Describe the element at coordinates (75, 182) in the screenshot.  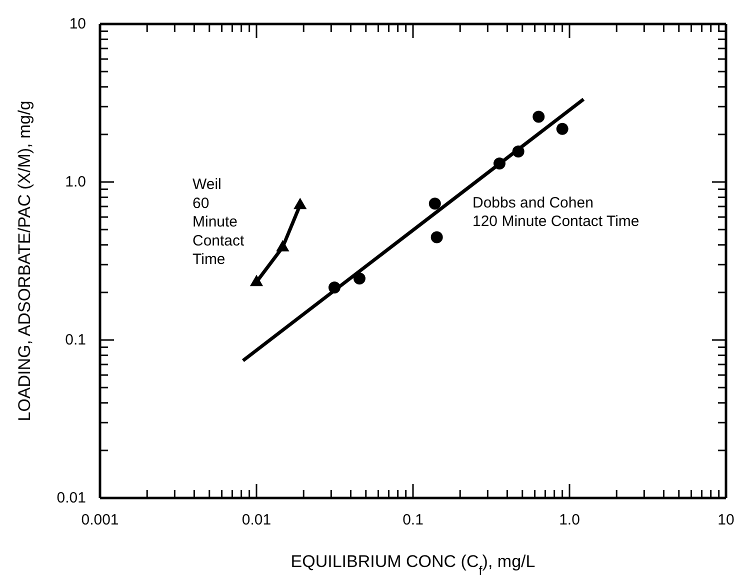
I see `y-tick-label: 1.0` at that location.